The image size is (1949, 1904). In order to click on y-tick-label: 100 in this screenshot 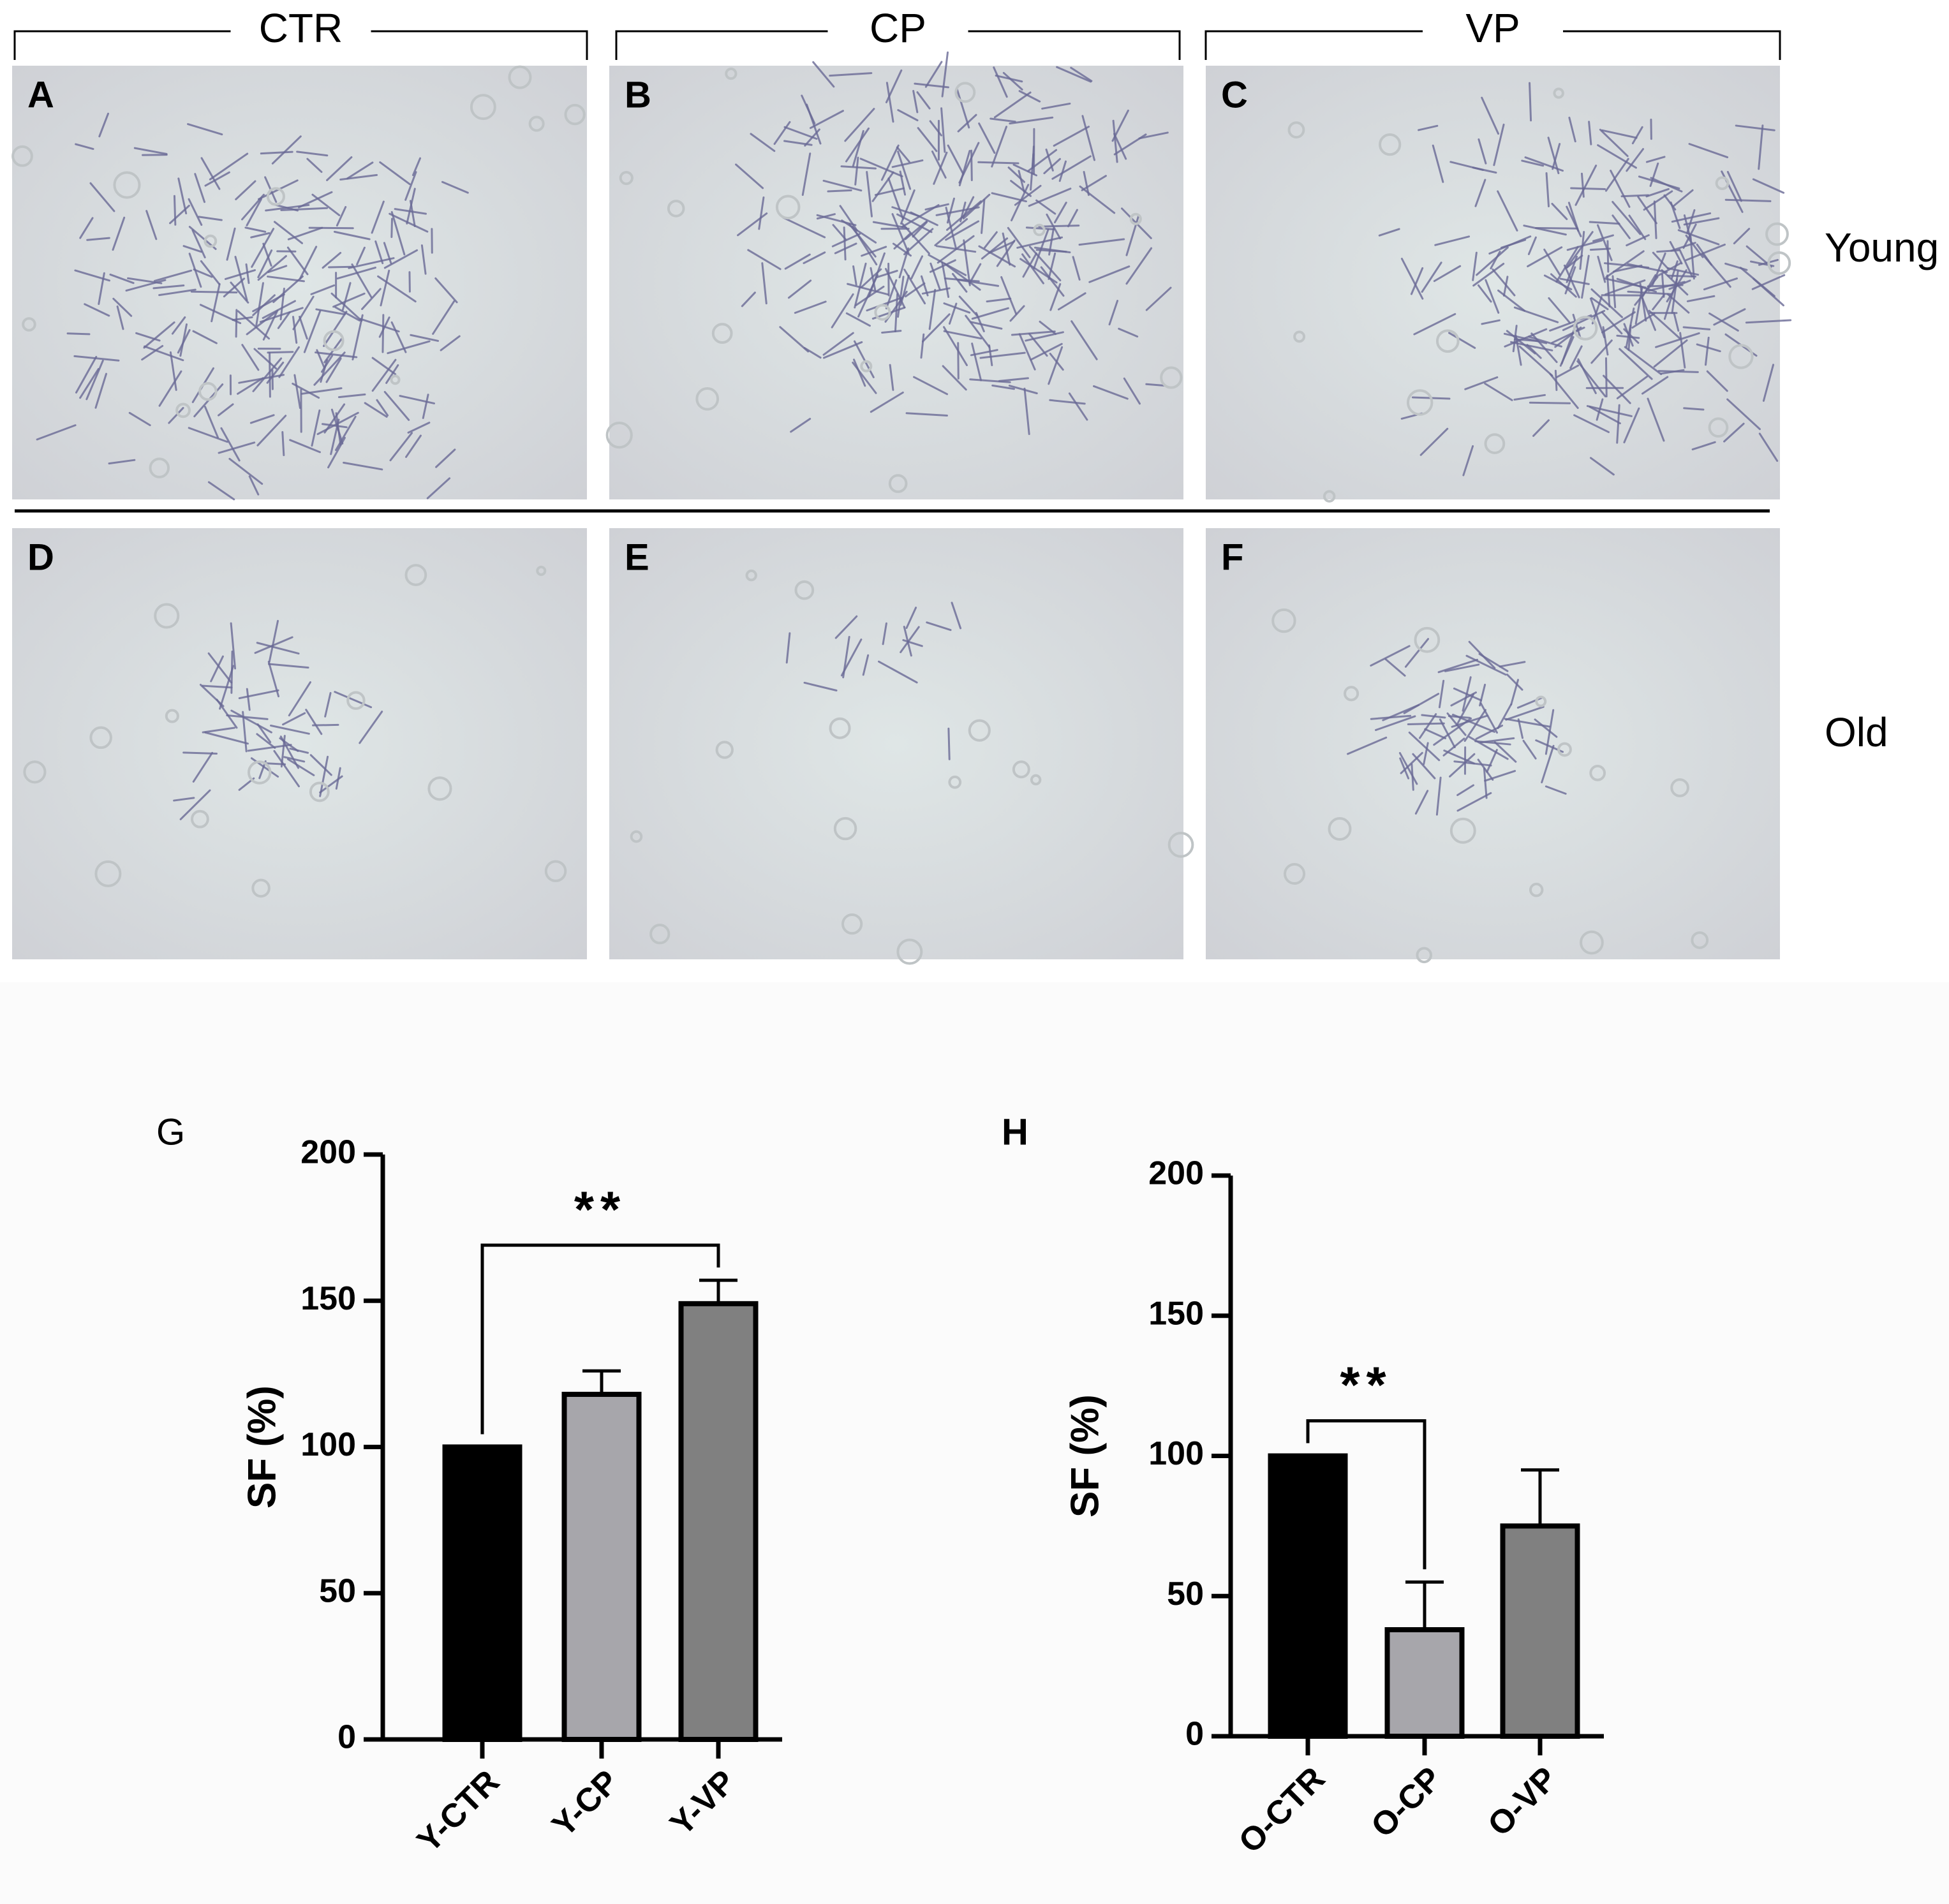, I will do `click(328, 1444)`.